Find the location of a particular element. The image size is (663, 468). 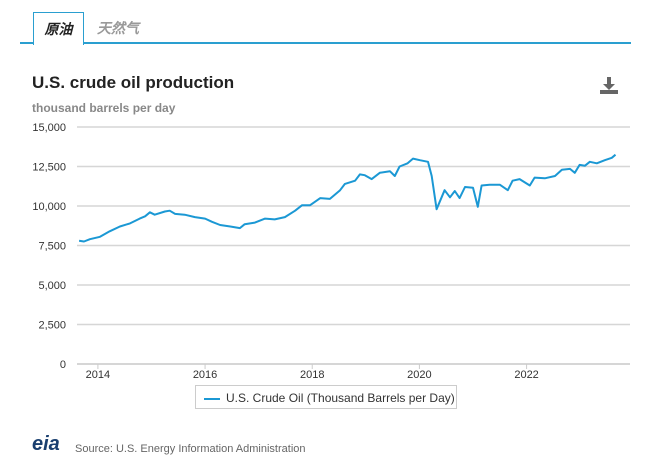

y-tick-label: 10,000 is located at coordinates (49, 207).